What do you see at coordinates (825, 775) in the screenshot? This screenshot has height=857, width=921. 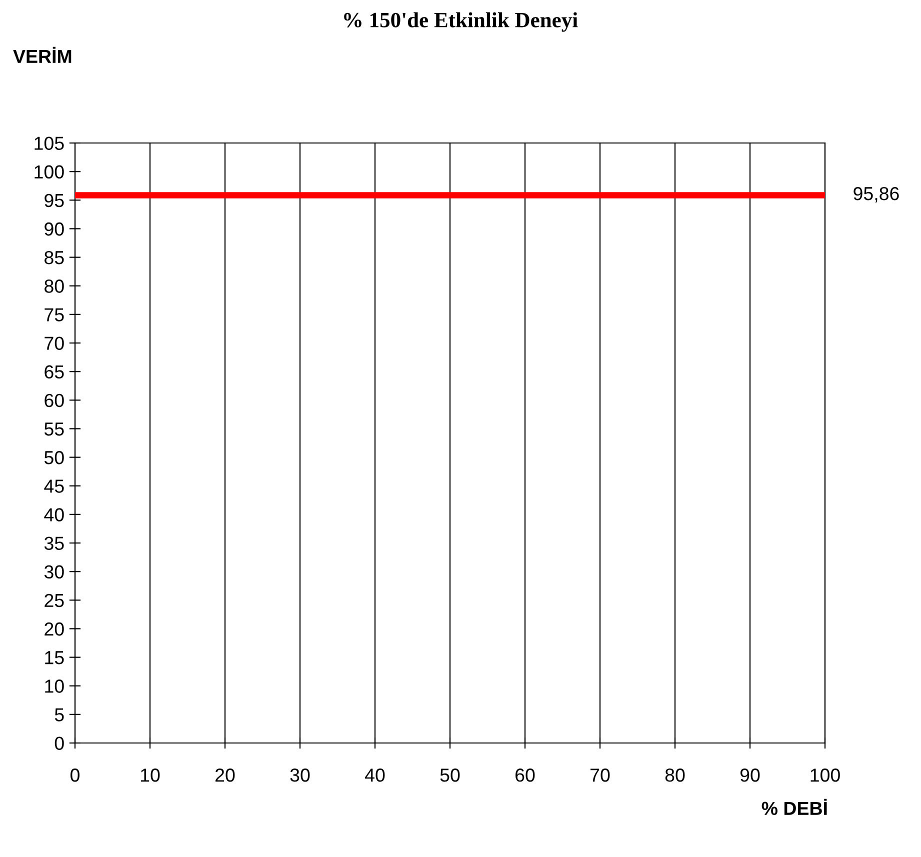 I see `x-tick-label: 100` at bounding box center [825, 775].